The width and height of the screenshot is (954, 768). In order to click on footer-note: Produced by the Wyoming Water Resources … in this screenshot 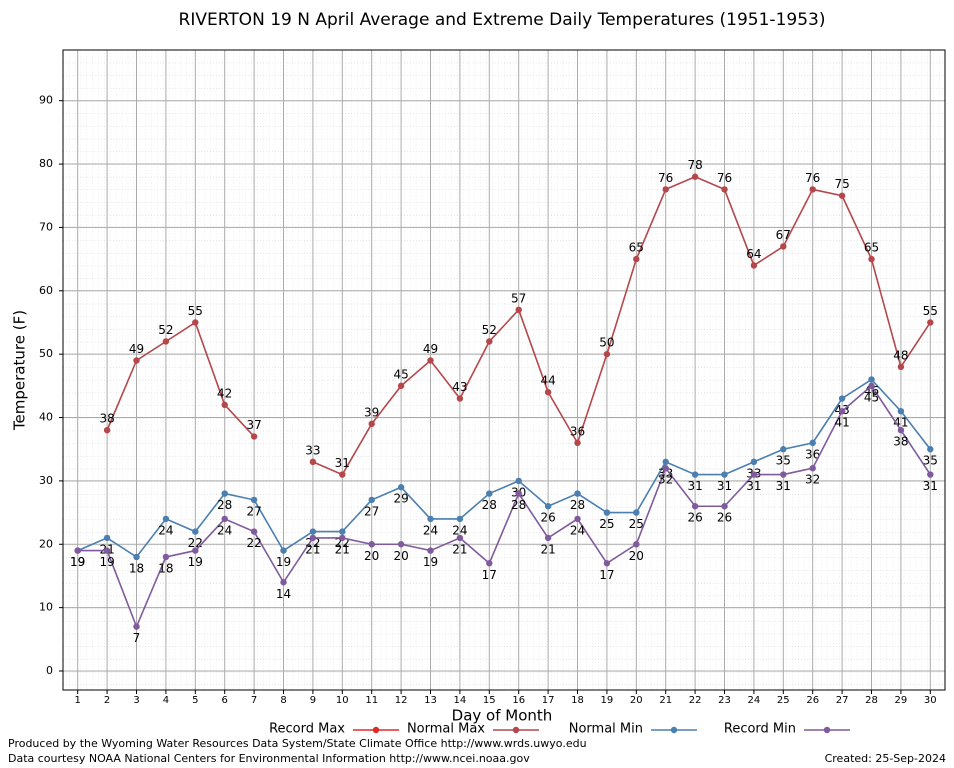, I will do `click(297, 743)`.